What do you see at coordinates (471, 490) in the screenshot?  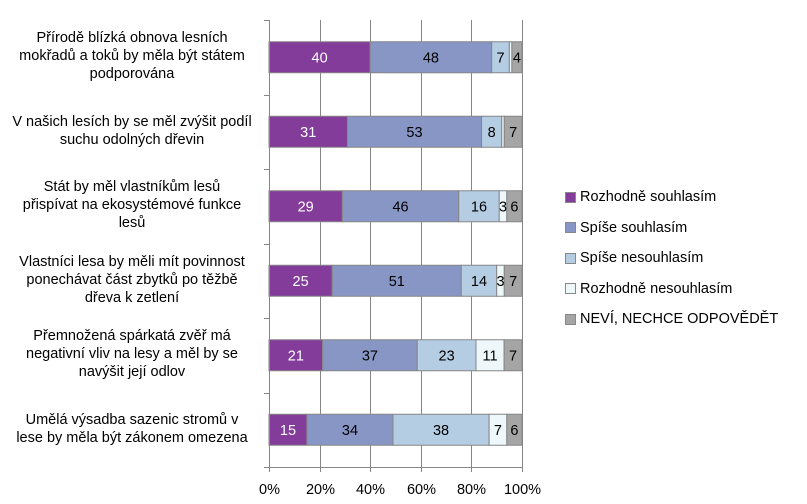 I see `x-tick-label: 80%` at bounding box center [471, 490].